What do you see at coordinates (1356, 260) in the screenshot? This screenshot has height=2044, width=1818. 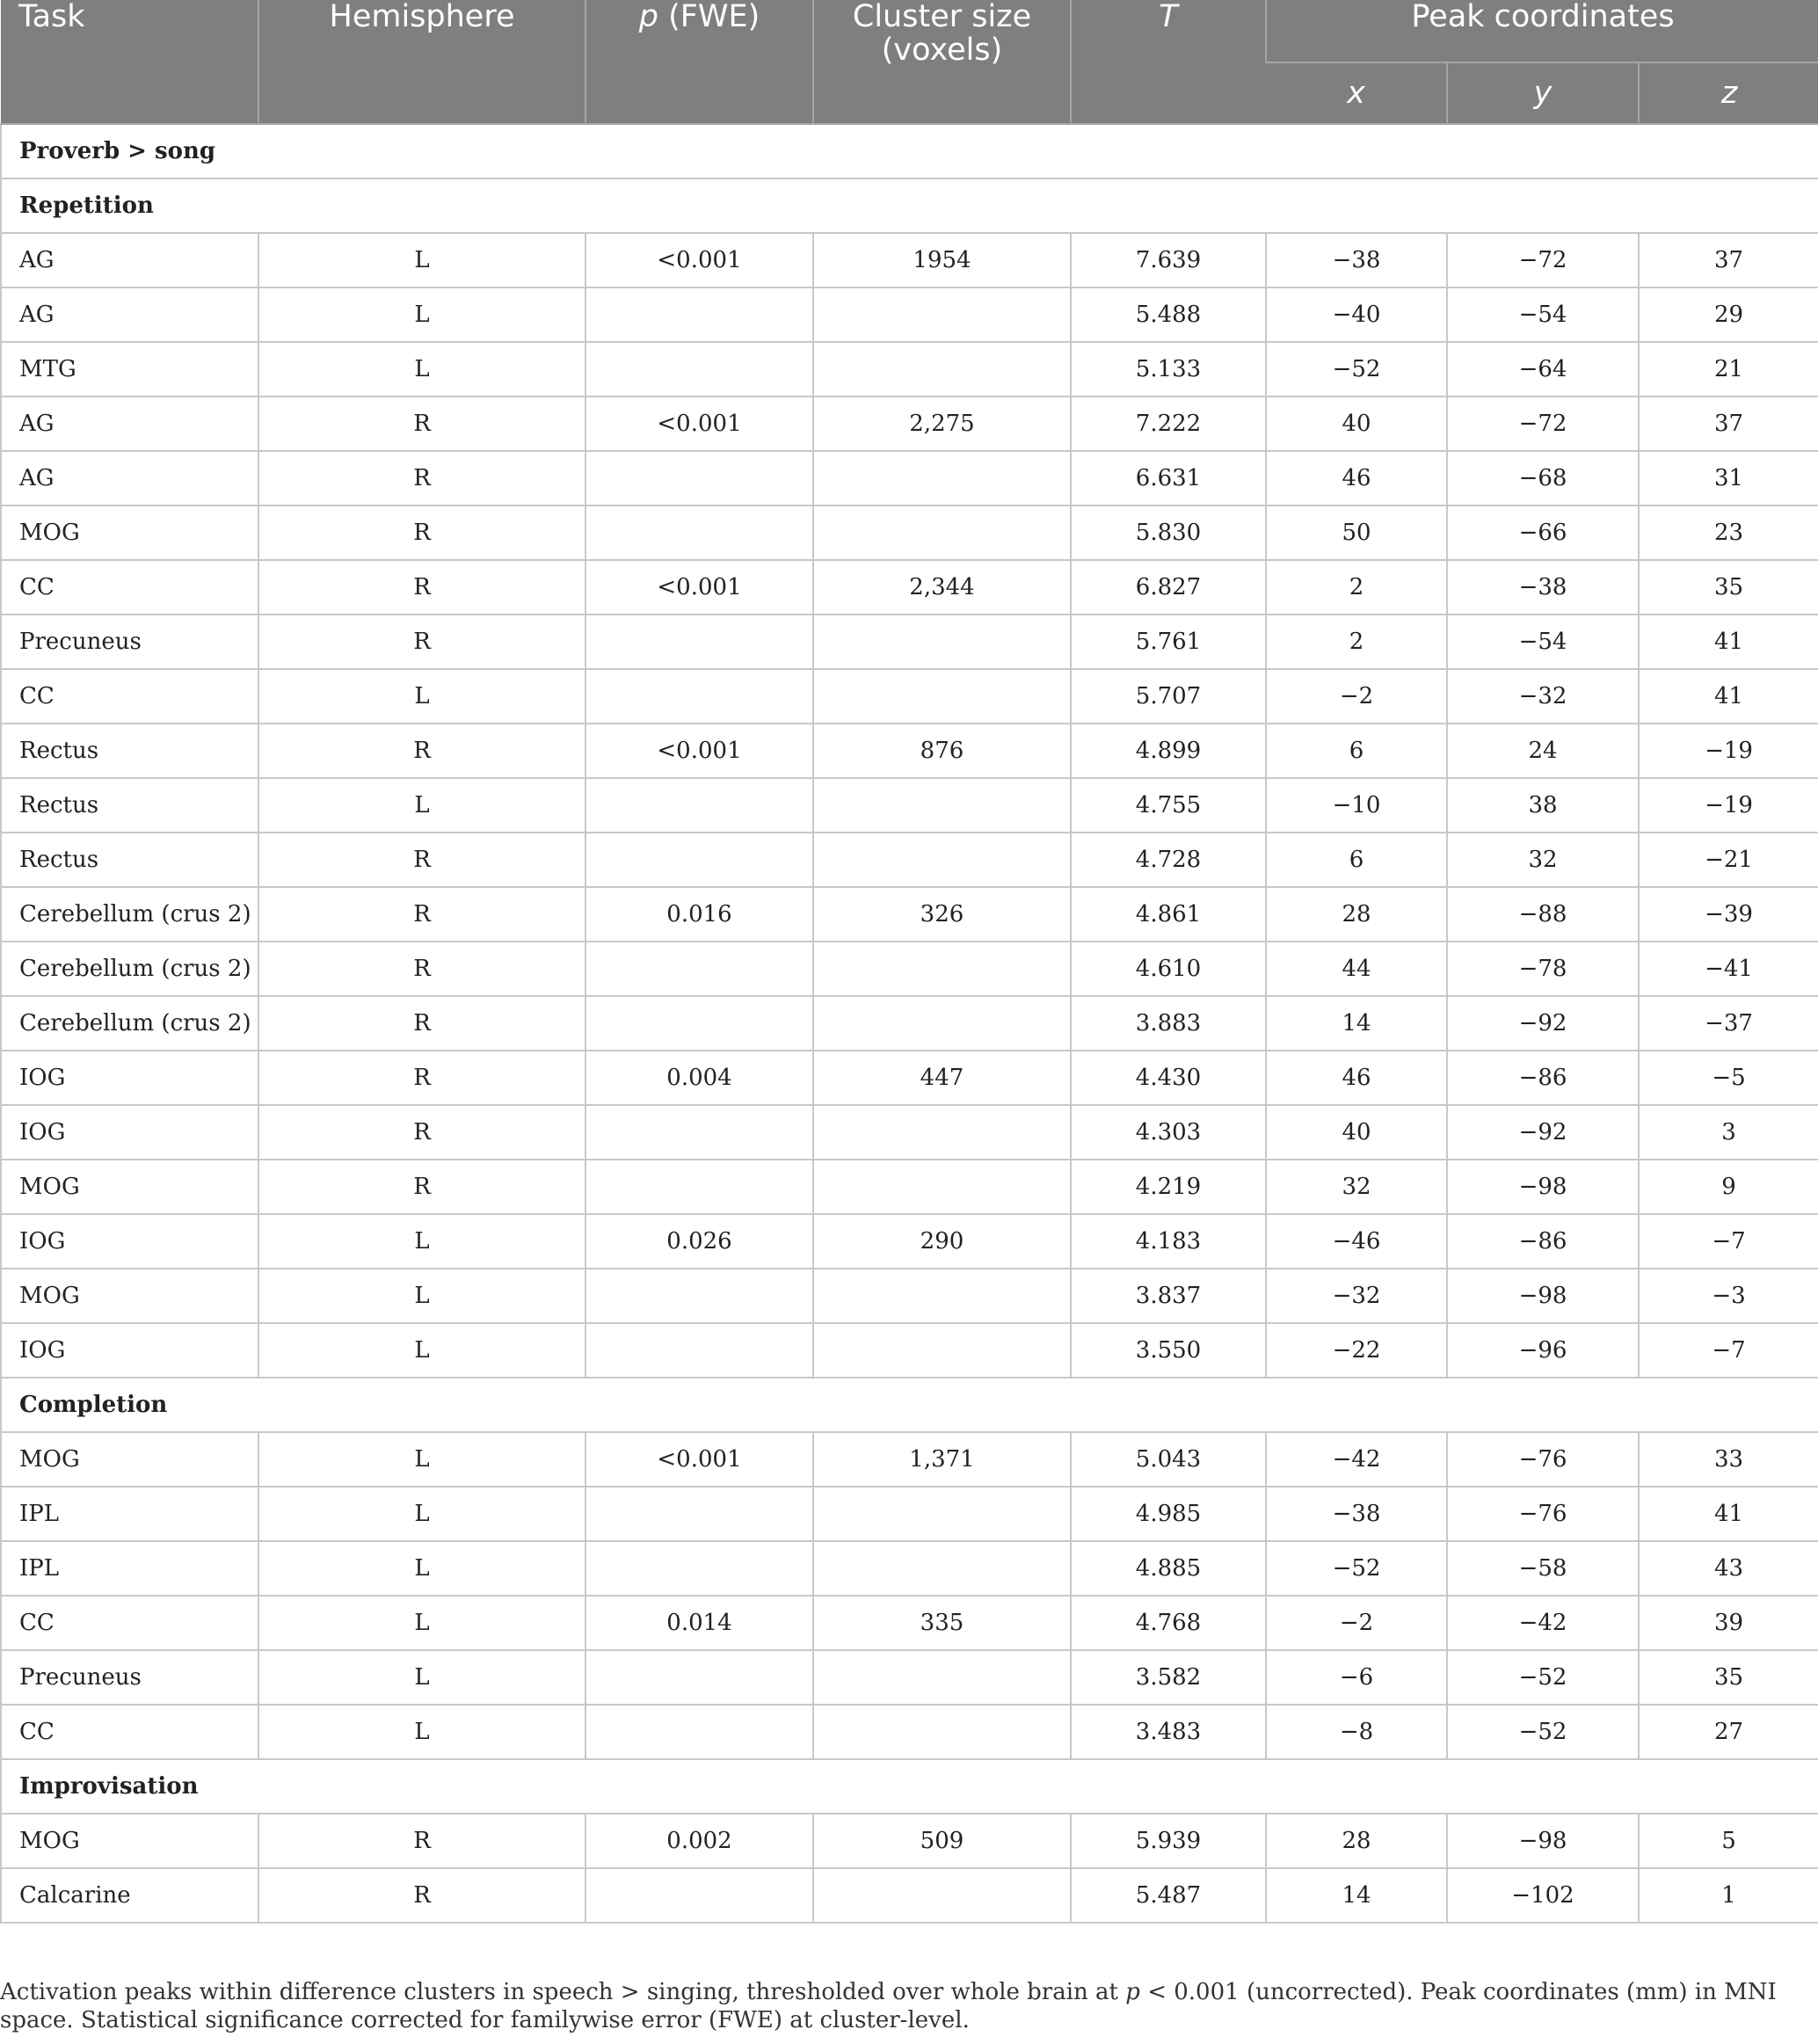 I see `cell-x: −38` at bounding box center [1356, 260].